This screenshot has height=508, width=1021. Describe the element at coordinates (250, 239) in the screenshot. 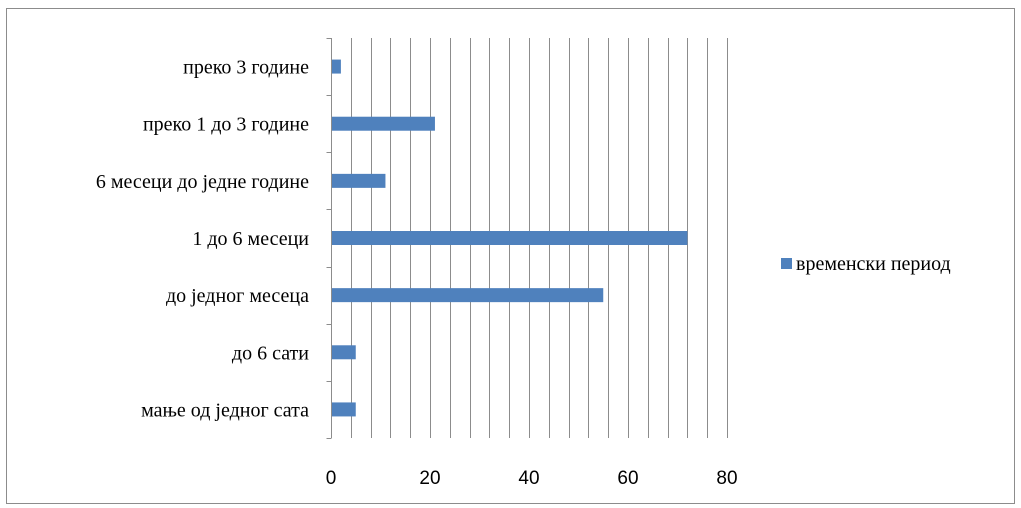

I see `category-label: 1 до 6 месеци` at that location.